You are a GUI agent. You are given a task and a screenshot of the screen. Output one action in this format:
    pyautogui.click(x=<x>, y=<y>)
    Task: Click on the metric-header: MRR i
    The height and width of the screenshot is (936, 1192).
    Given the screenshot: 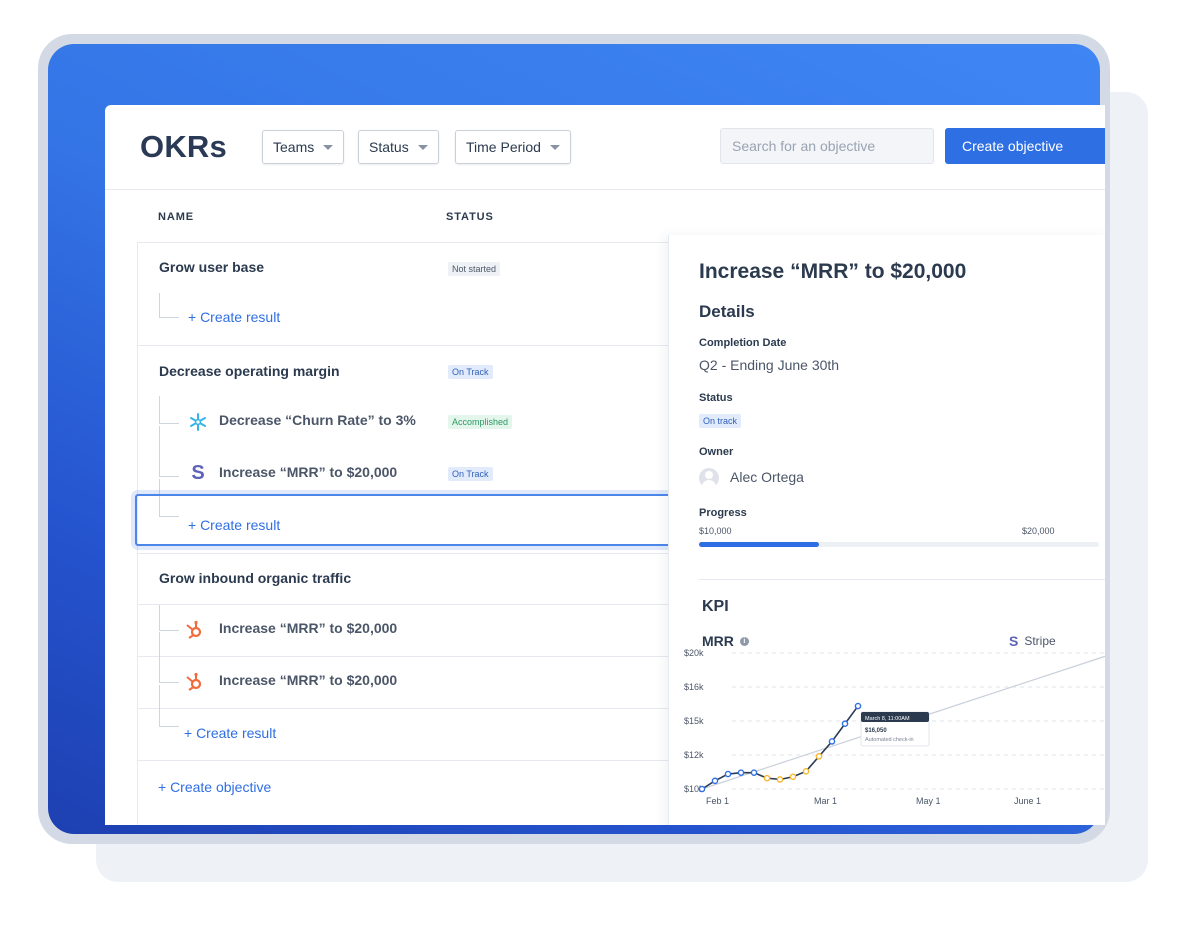 What is the action you would take?
    pyautogui.click(x=725, y=641)
    